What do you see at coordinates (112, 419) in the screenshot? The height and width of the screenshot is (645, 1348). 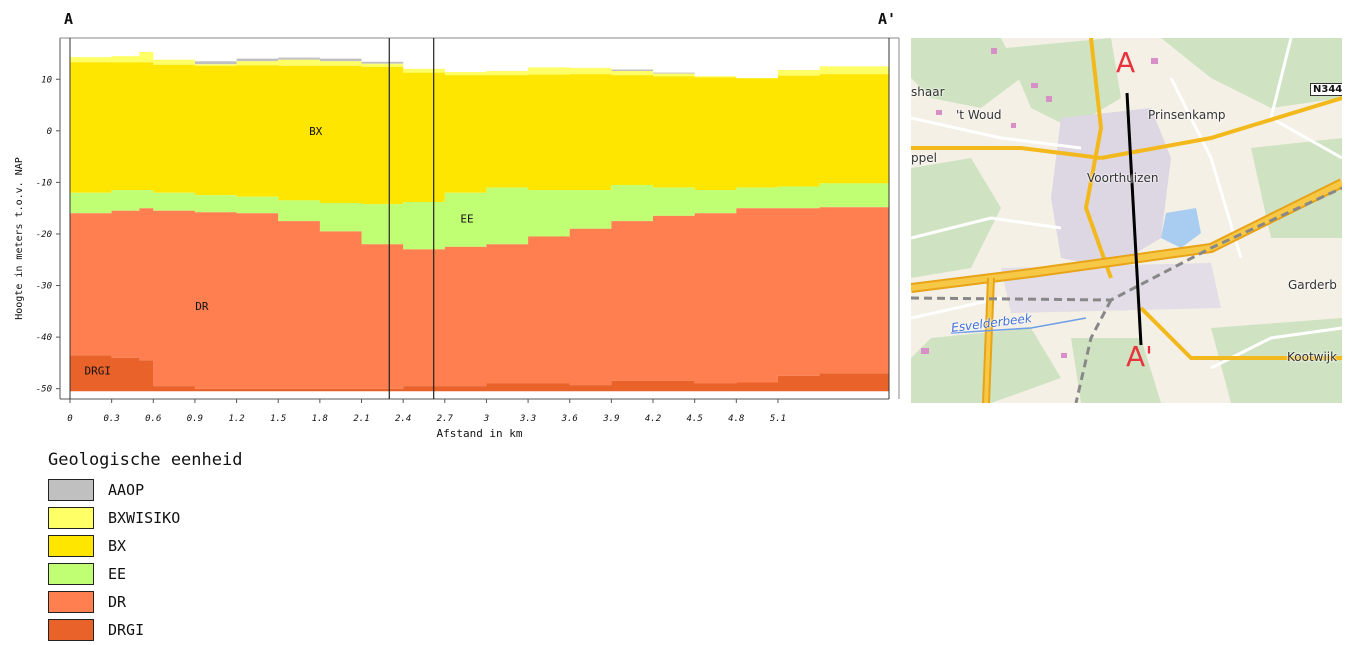 I see `x-tick-label: 0.3` at bounding box center [112, 419].